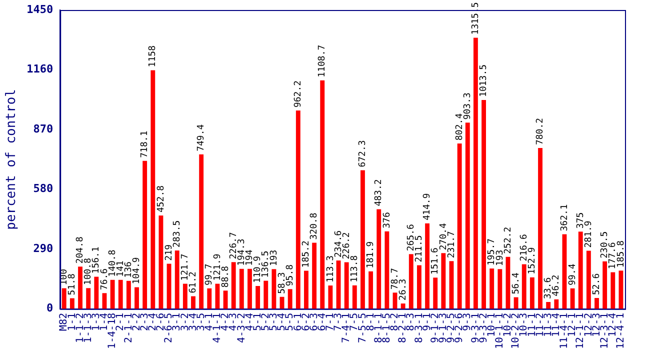  I want to click on data-label: 52.6, so click(597, 284).